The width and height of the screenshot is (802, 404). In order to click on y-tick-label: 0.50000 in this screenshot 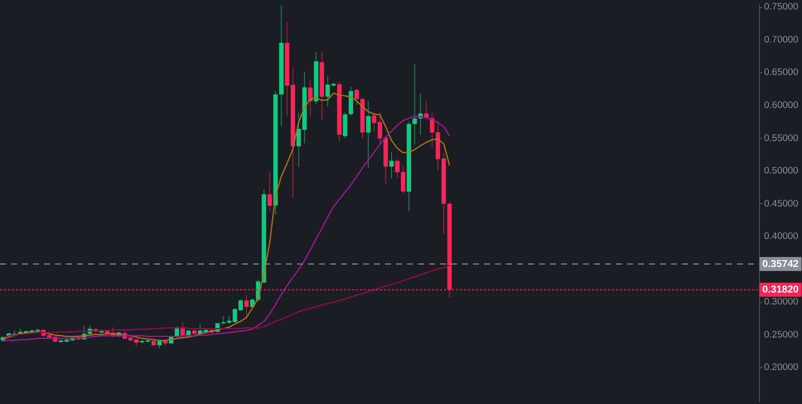, I will do `click(781, 171)`.